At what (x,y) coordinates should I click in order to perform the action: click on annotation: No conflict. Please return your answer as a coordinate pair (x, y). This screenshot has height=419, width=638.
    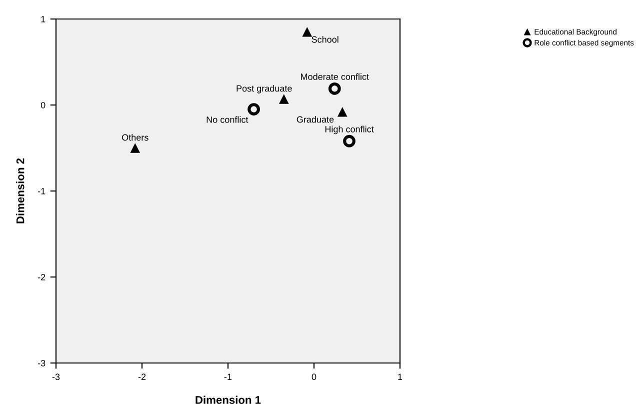
    Looking at the image, I should click on (227, 119).